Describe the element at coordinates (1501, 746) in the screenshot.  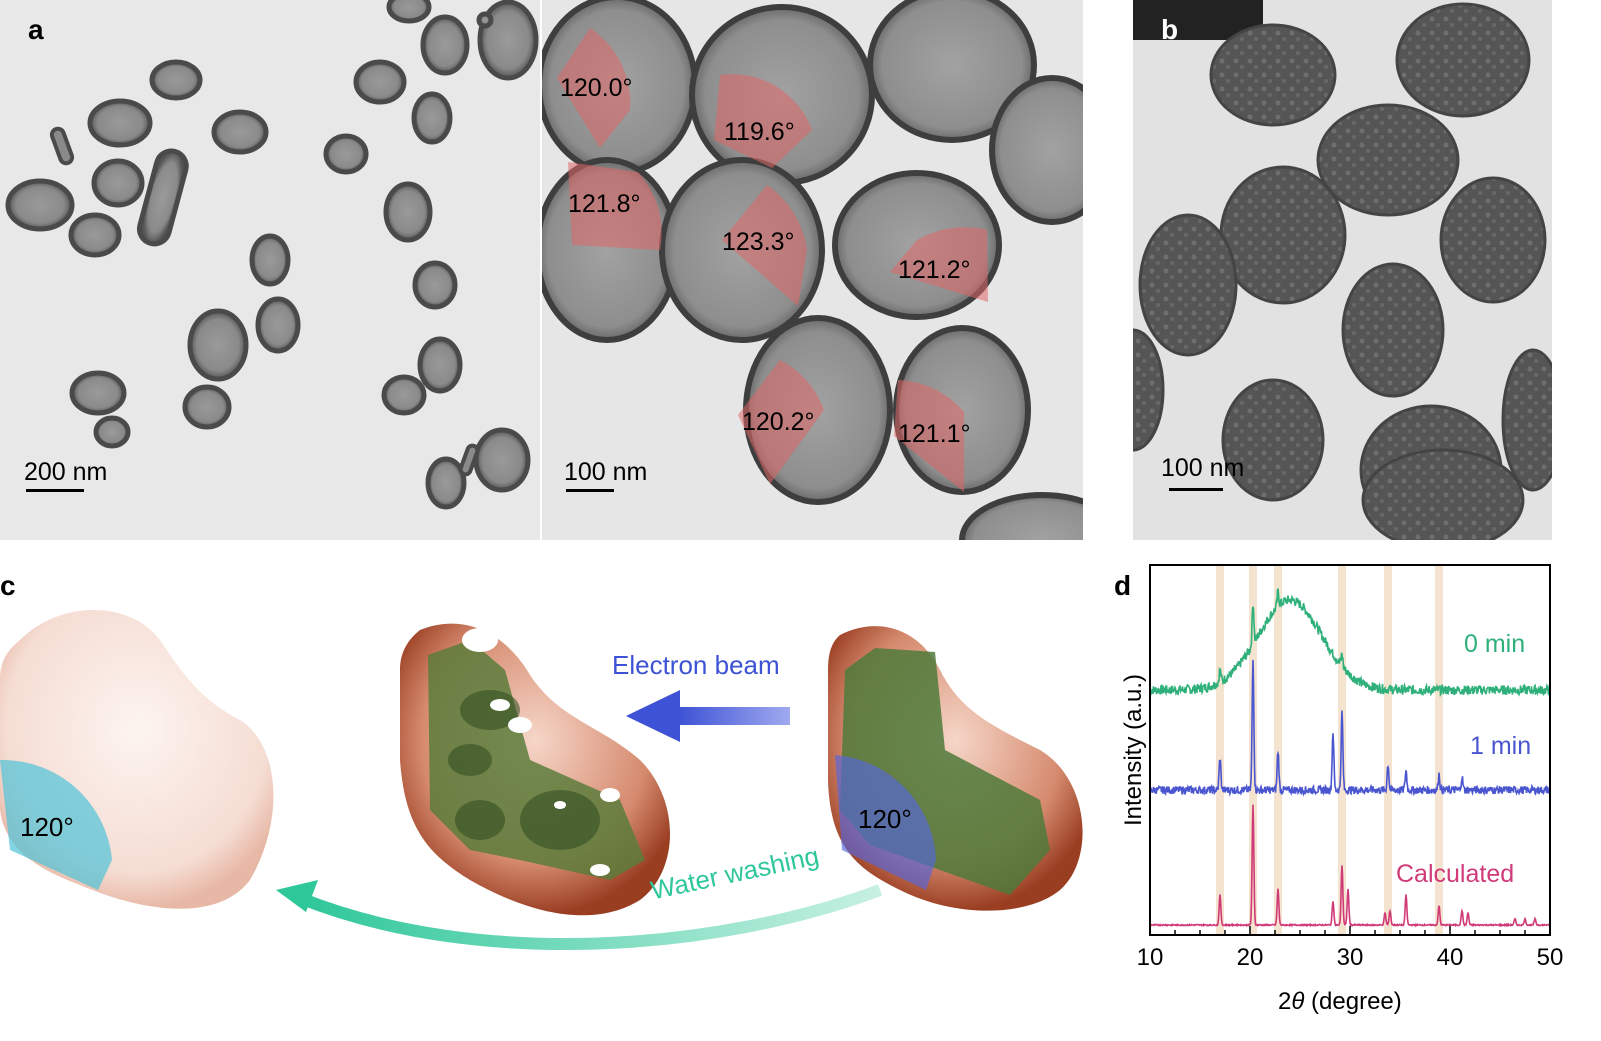
I see `series-label-1min: 1 min` at that location.